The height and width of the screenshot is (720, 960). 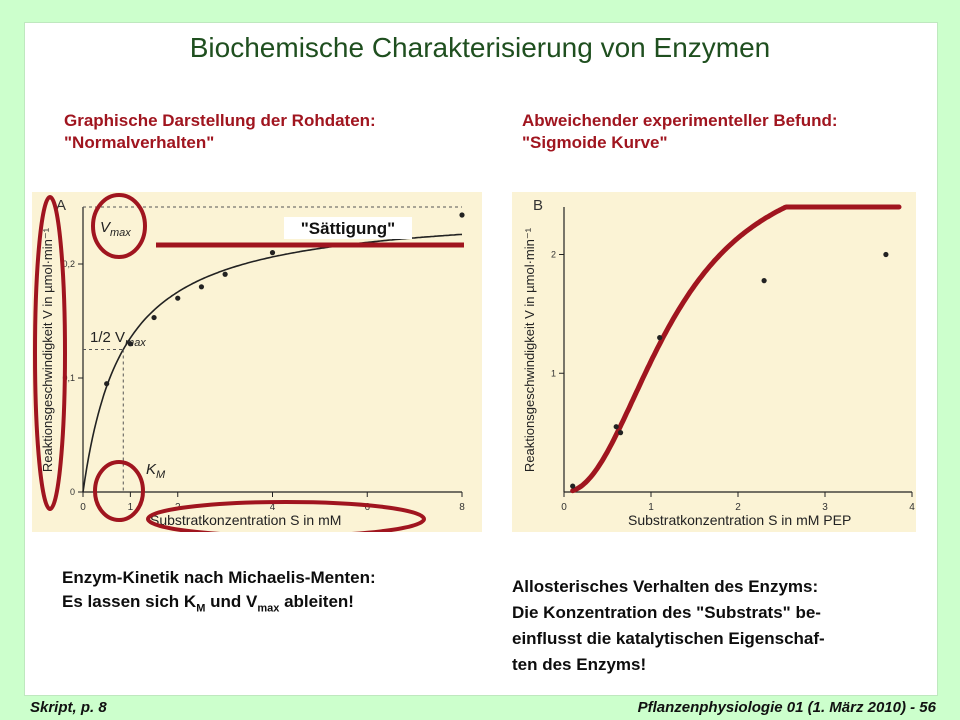 I want to click on panel-b-y-label: Reaktionsgeschwindigkeit V in µmol·min⁻¹, so click(x=529, y=349).